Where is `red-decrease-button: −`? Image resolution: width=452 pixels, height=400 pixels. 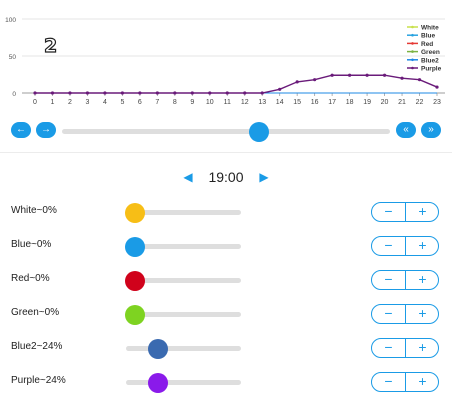 red-decrease-button: − is located at coordinates (388, 279).